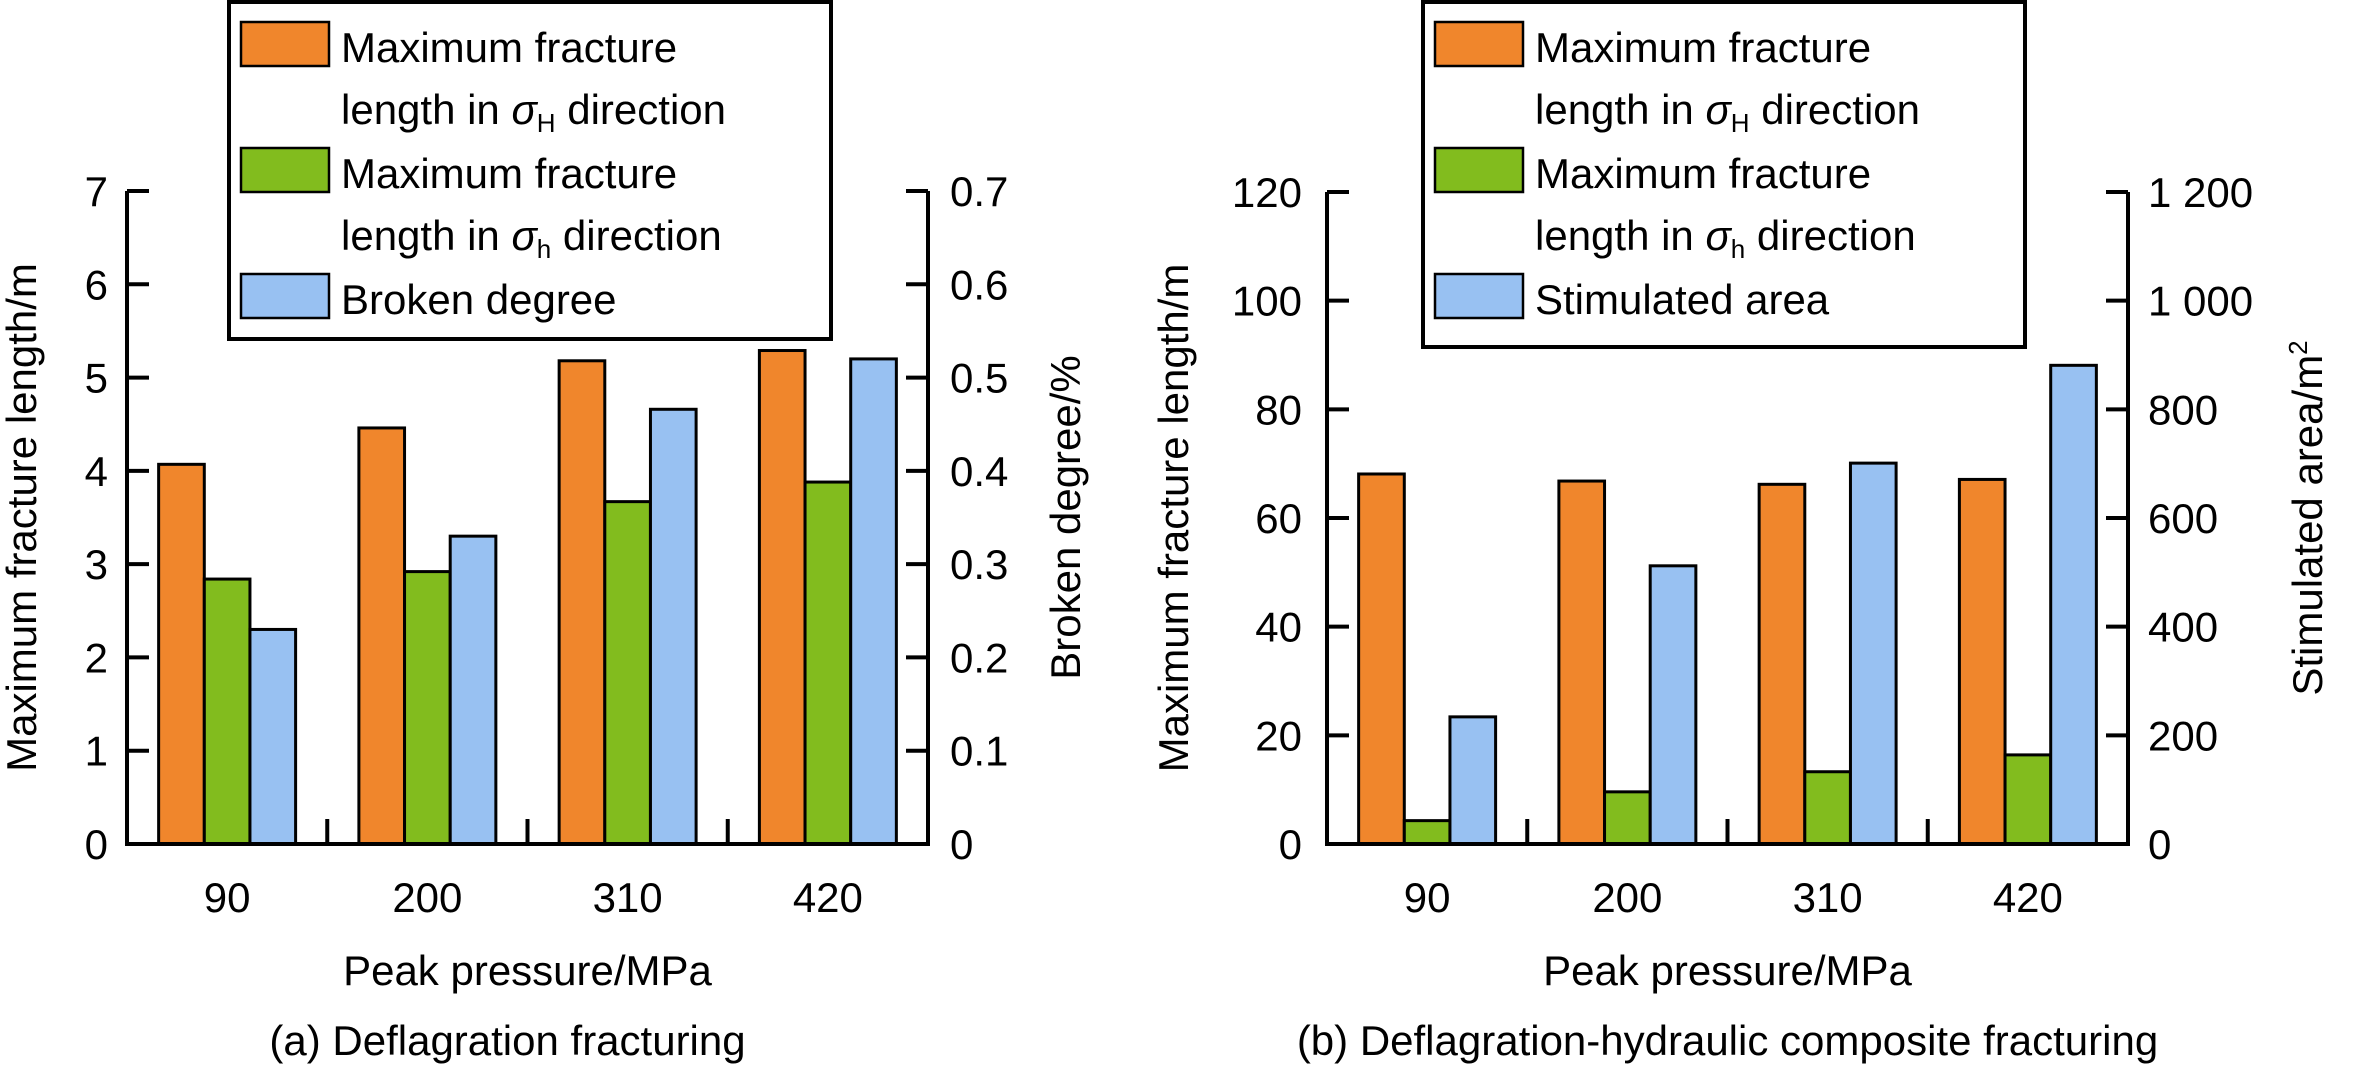 This screenshot has height=1075, width=2353. What do you see at coordinates (96, 471) in the screenshot?
I see `y-tick-label-left: 4` at bounding box center [96, 471].